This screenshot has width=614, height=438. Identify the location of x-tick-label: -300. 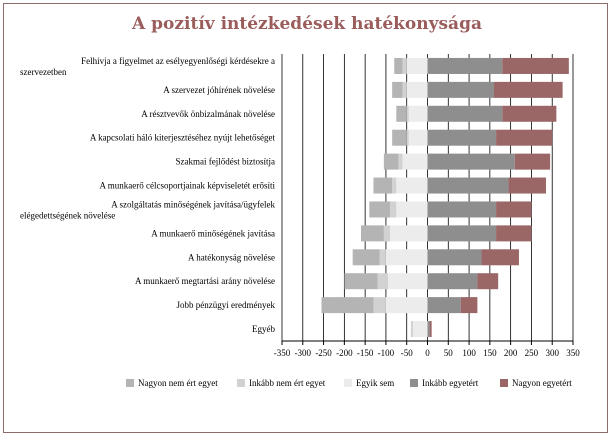
(303, 353).